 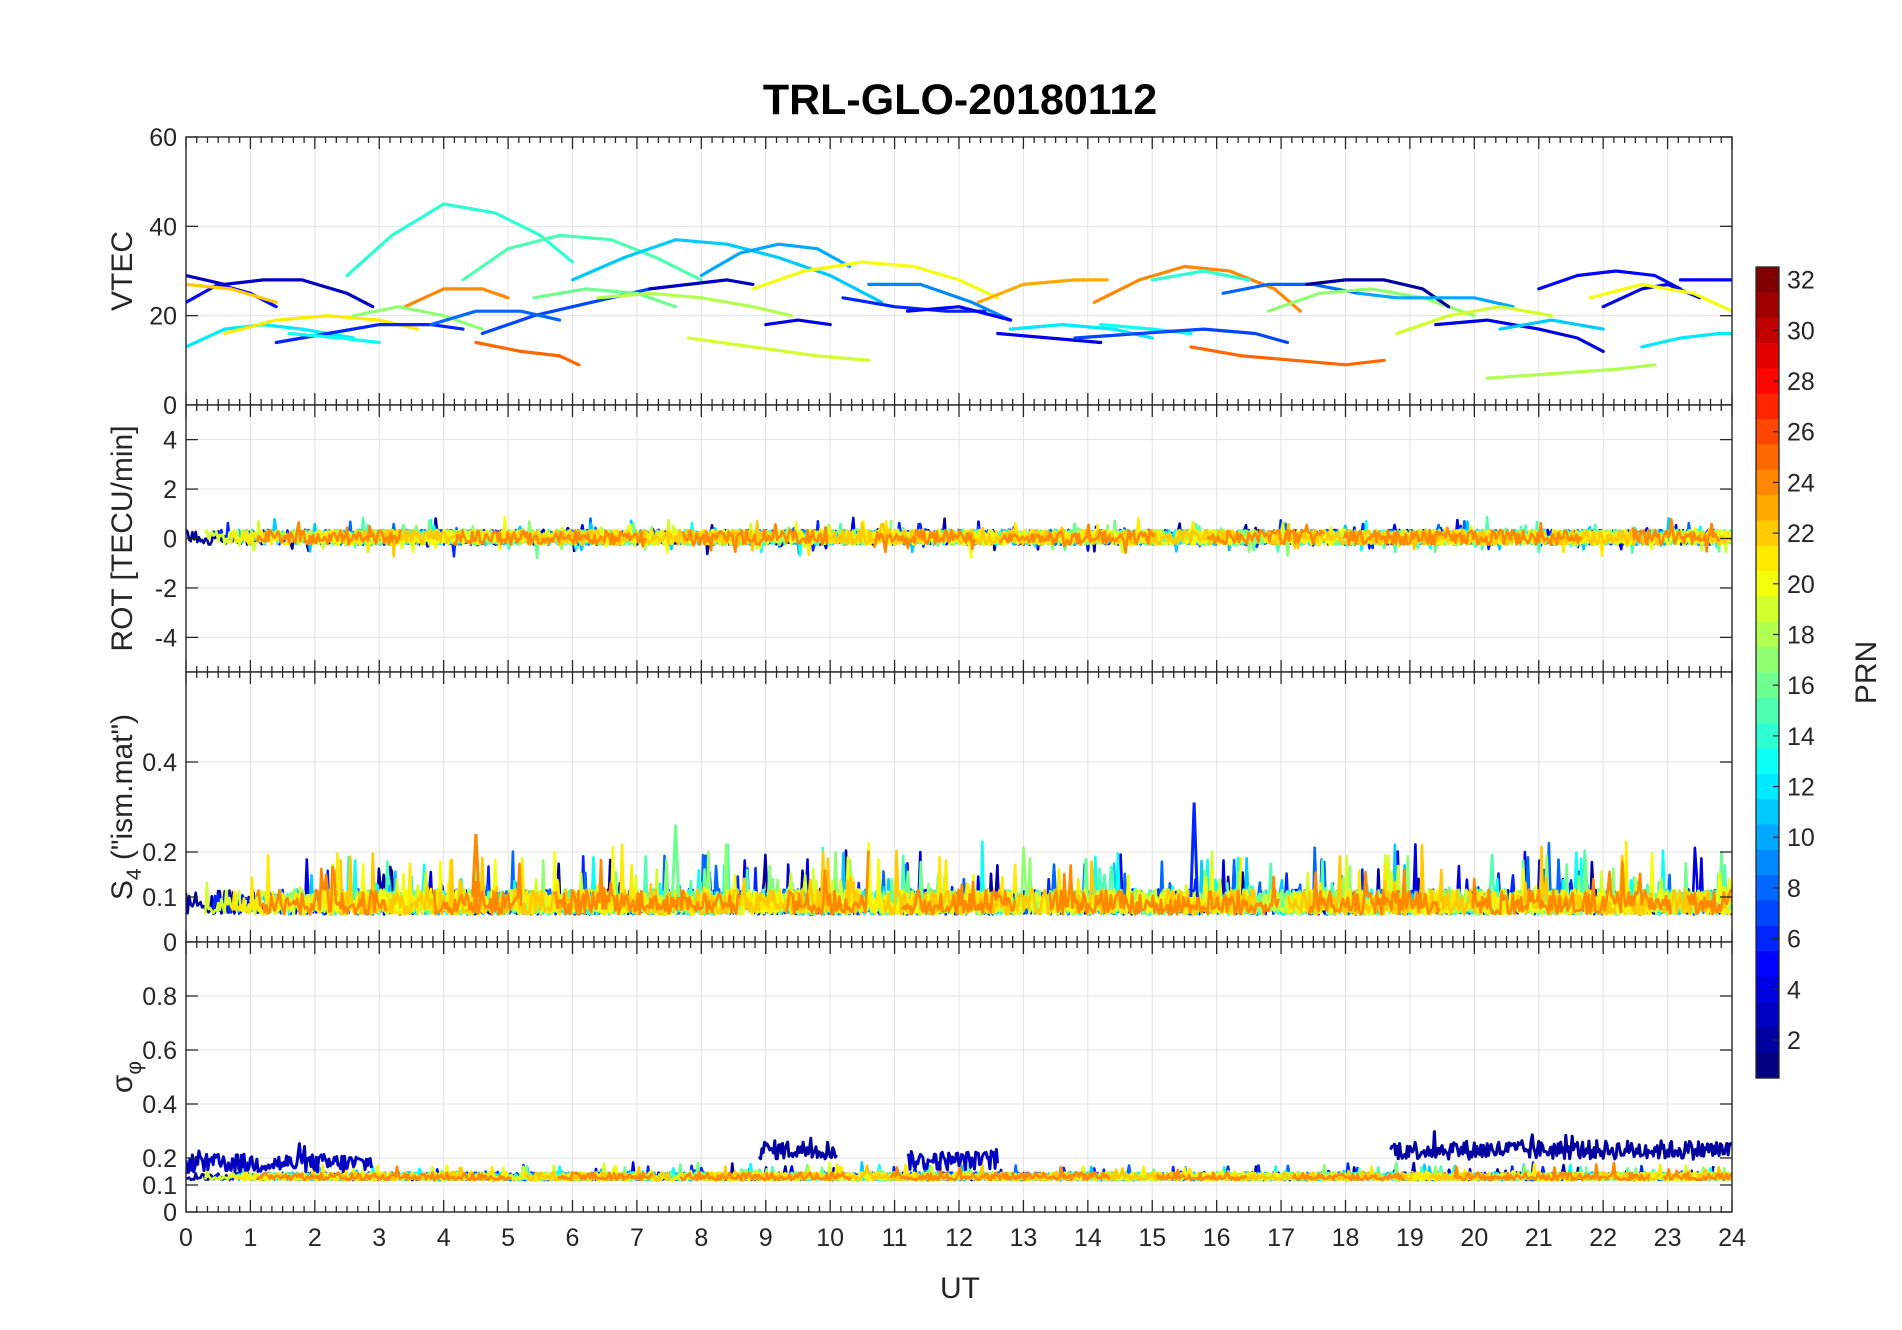 What do you see at coordinates (1794, 889) in the screenshot?
I see `colorbar-tick-label-3: 8` at bounding box center [1794, 889].